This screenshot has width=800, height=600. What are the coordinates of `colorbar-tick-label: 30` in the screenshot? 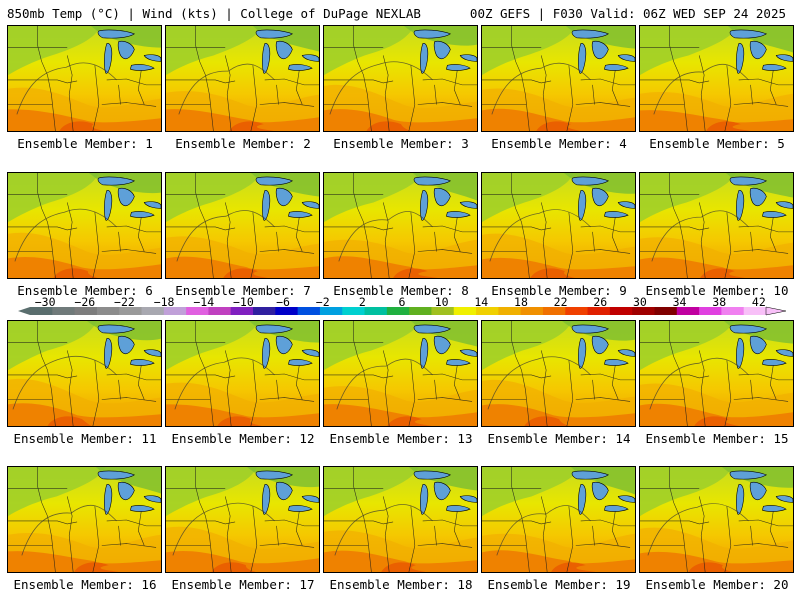 It's located at (640, 302).